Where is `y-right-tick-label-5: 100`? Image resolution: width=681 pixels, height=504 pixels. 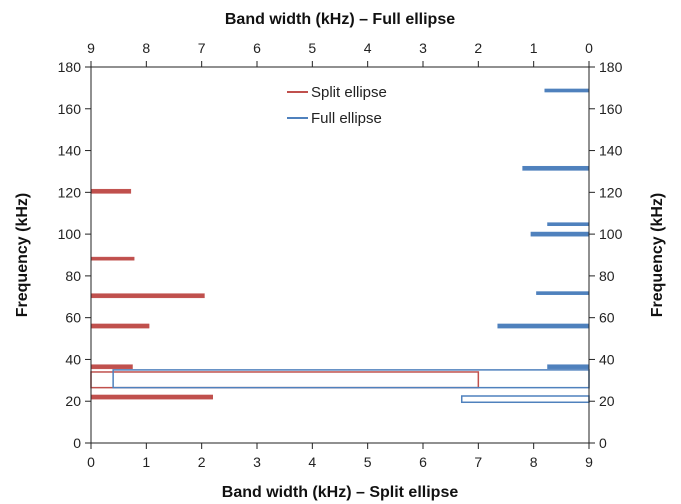 y-right-tick-label-5: 100 is located at coordinates (611, 234).